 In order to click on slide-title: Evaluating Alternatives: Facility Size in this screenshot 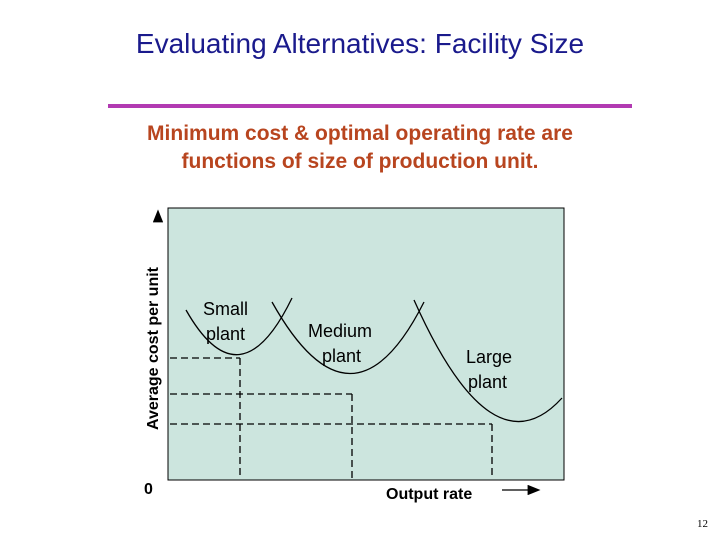, I will do `click(360, 43)`.